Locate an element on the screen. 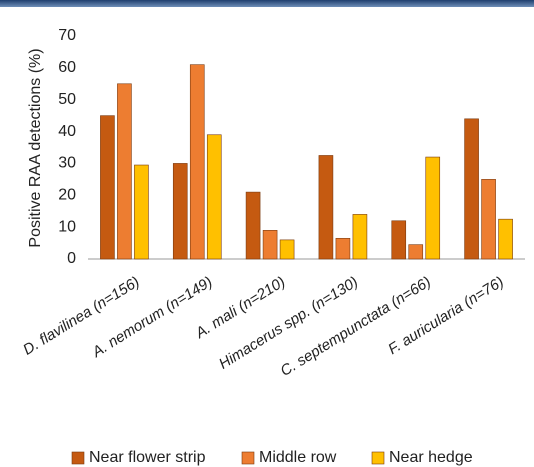 The image size is (534, 467). y-tick-label: 70 is located at coordinates (67, 35).